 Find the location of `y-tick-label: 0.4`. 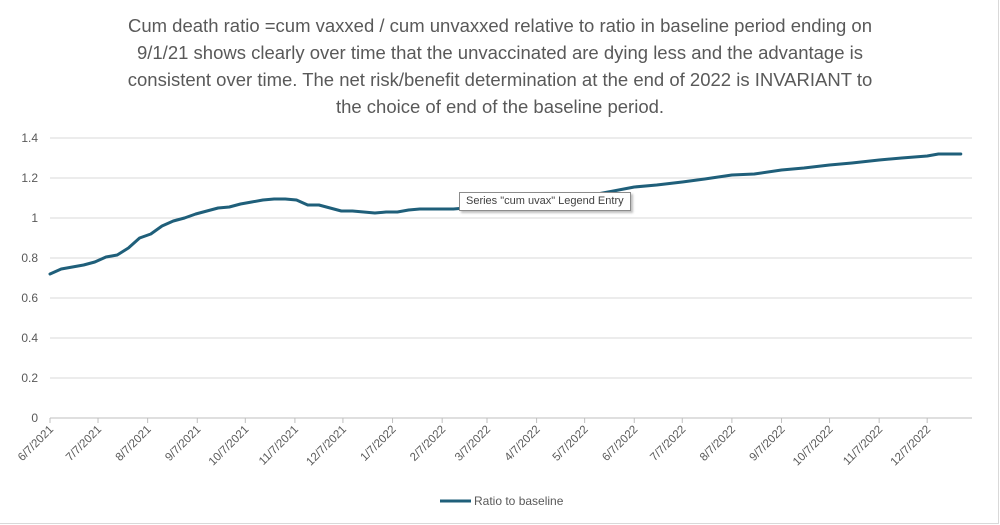

y-tick-label: 0.4 is located at coordinates (29, 338).